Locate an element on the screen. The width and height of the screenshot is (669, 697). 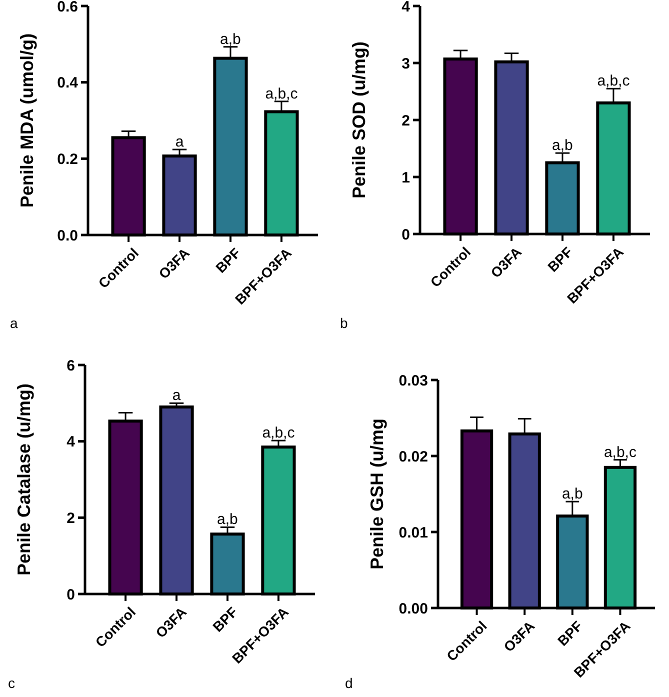
y-axis-title: Penile SOD (u/mg) is located at coordinates (359, 120).